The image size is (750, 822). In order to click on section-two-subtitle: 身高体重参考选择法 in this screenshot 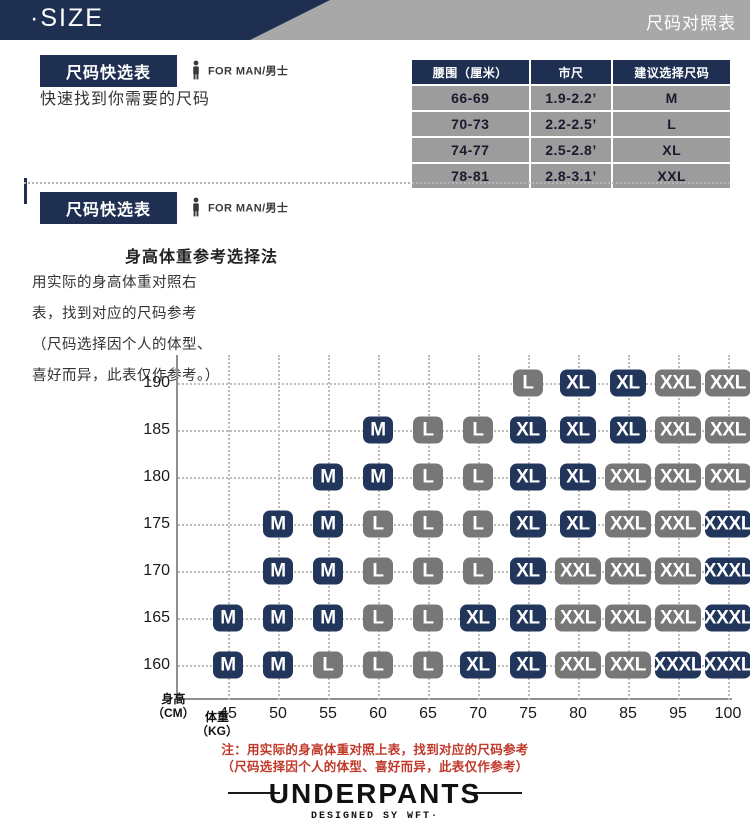, I will do `click(202, 257)`.